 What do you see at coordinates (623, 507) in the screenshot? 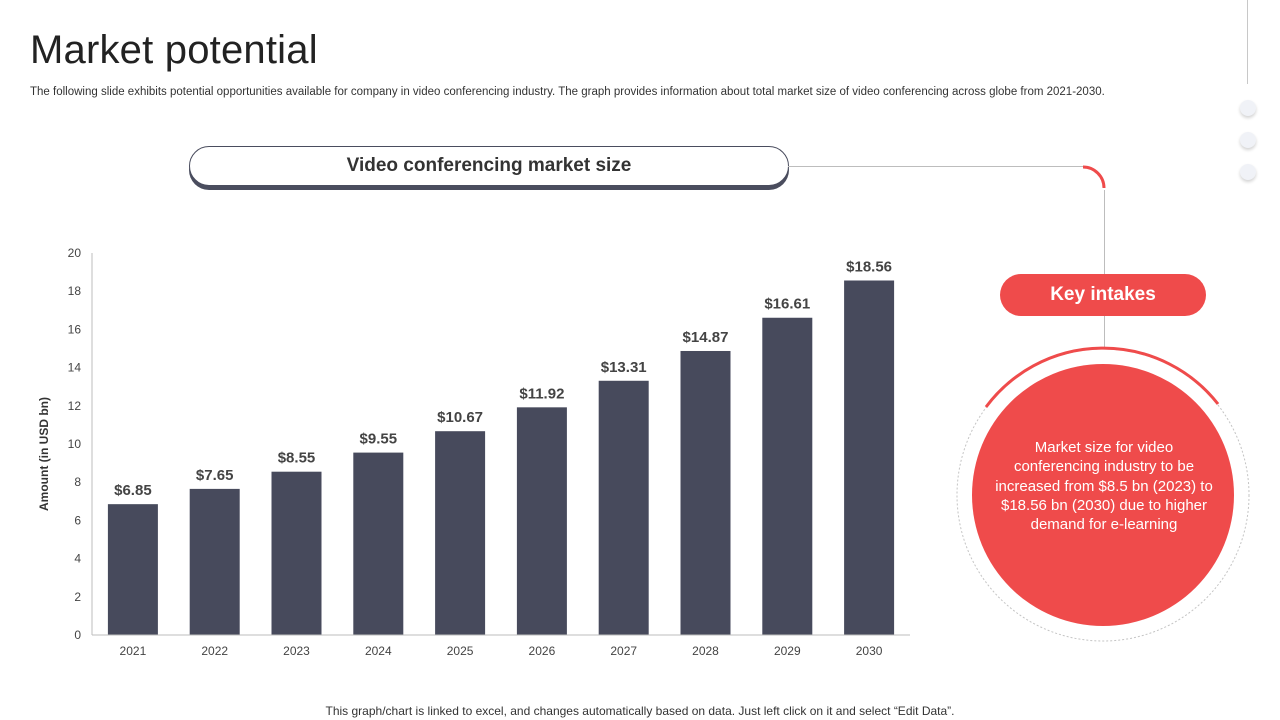
I see `bar-2027` at bounding box center [623, 507].